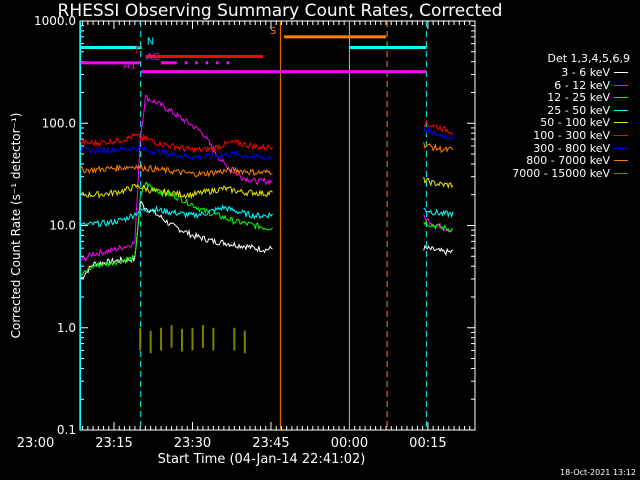  Describe the element at coordinates (270, 443) in the screenshot. I see `x-tick-label: 23:45` at that location.